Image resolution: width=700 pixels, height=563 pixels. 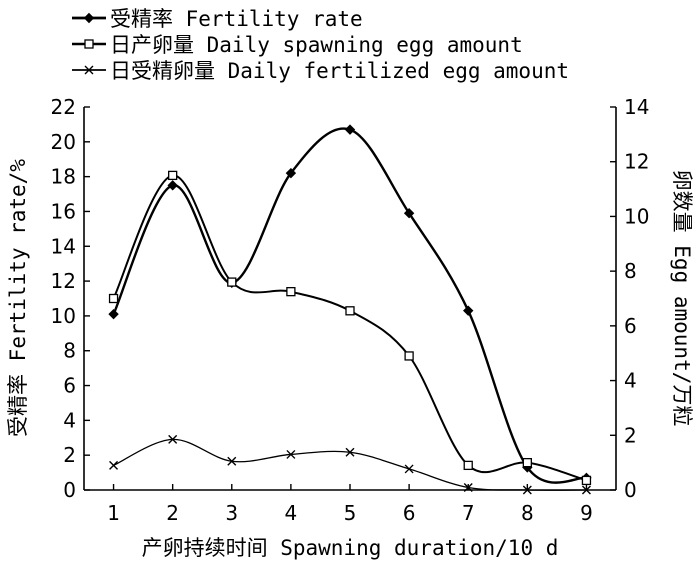 I want to click on left-tick-label: 6, so click(x=69, y=386).